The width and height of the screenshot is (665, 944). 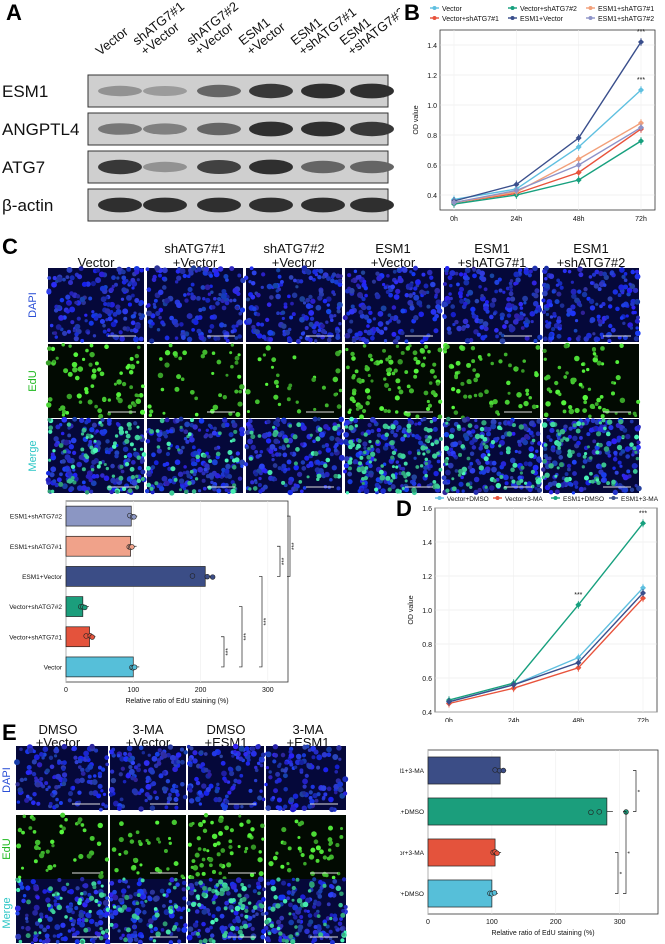 I want to click on b-ytick: 0.8, so click(x=432, y=136).